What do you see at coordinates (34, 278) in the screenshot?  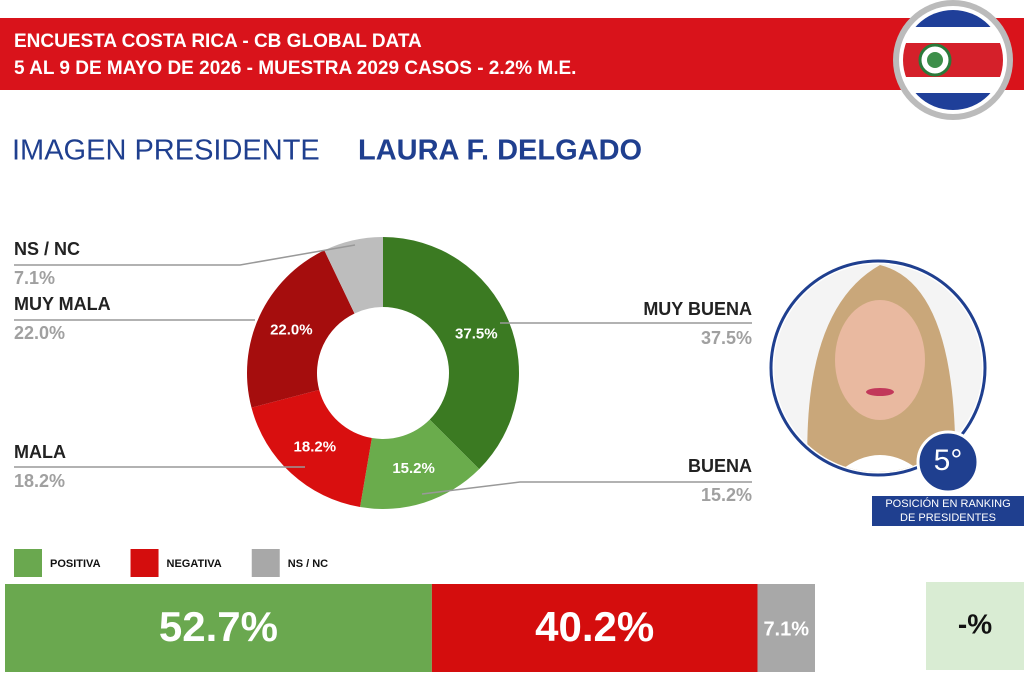 I see `legend-value: 7.1%` at bounding box center [34, 278].